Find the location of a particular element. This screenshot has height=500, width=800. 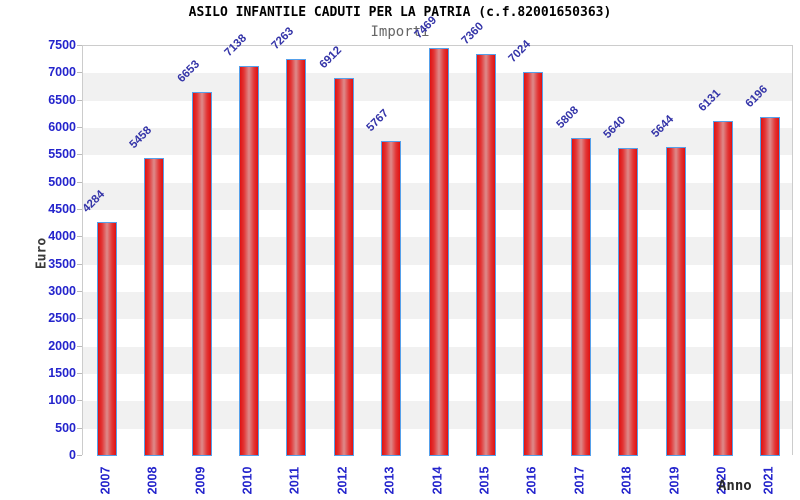

x-tick-label: 2015 is located at coordinates (484, 480).